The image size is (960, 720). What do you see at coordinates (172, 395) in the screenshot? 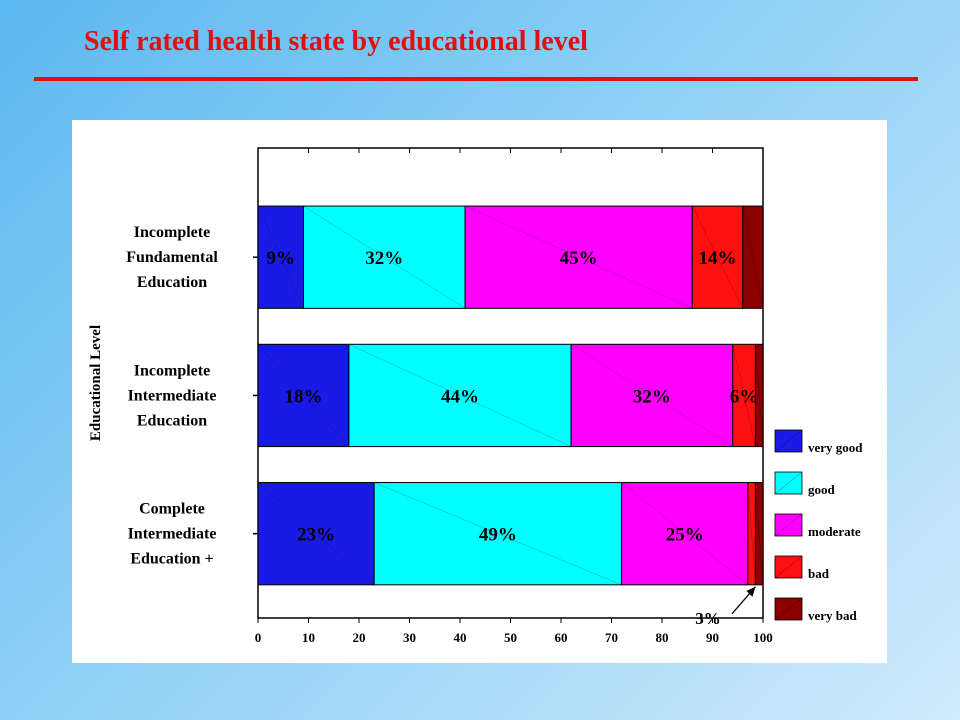
I see `category-label-1: Incomplete Intermediate Education` at bounding box center [172, 395].